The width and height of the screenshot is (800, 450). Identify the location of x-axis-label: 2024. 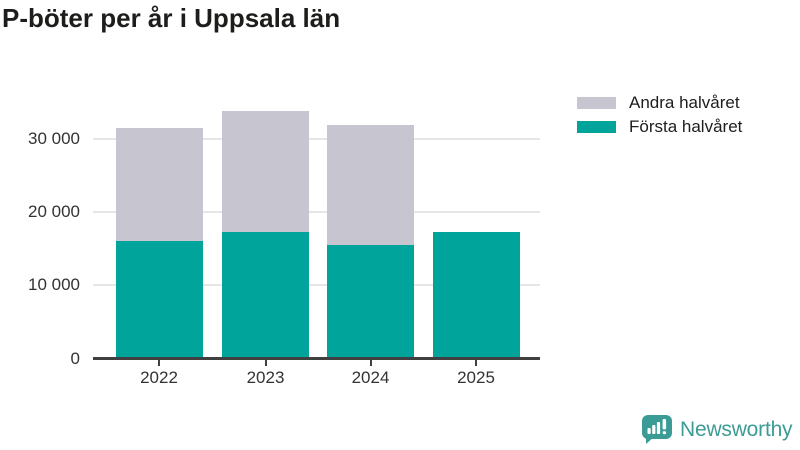
(370, 377).